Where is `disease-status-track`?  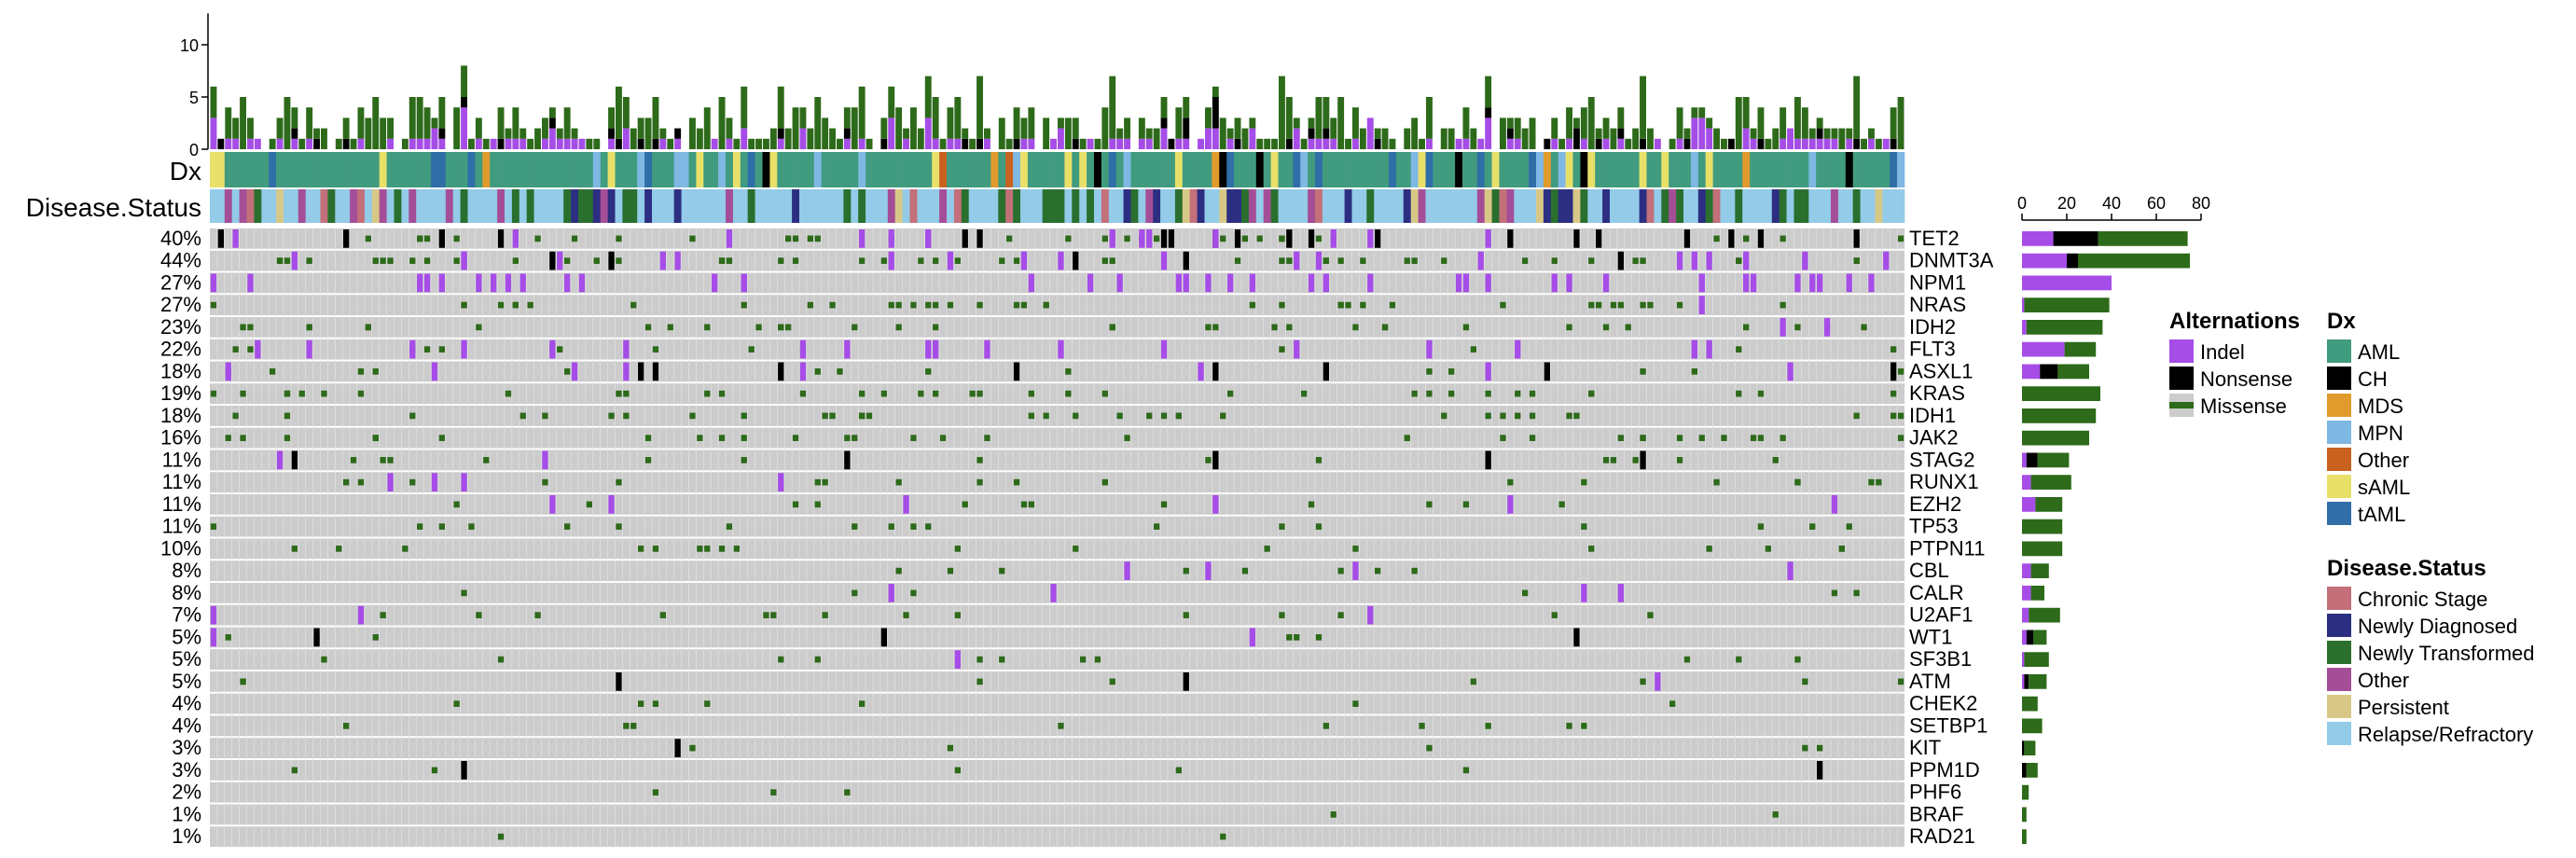
disease-status-track is located at coordinates (1057, 206).